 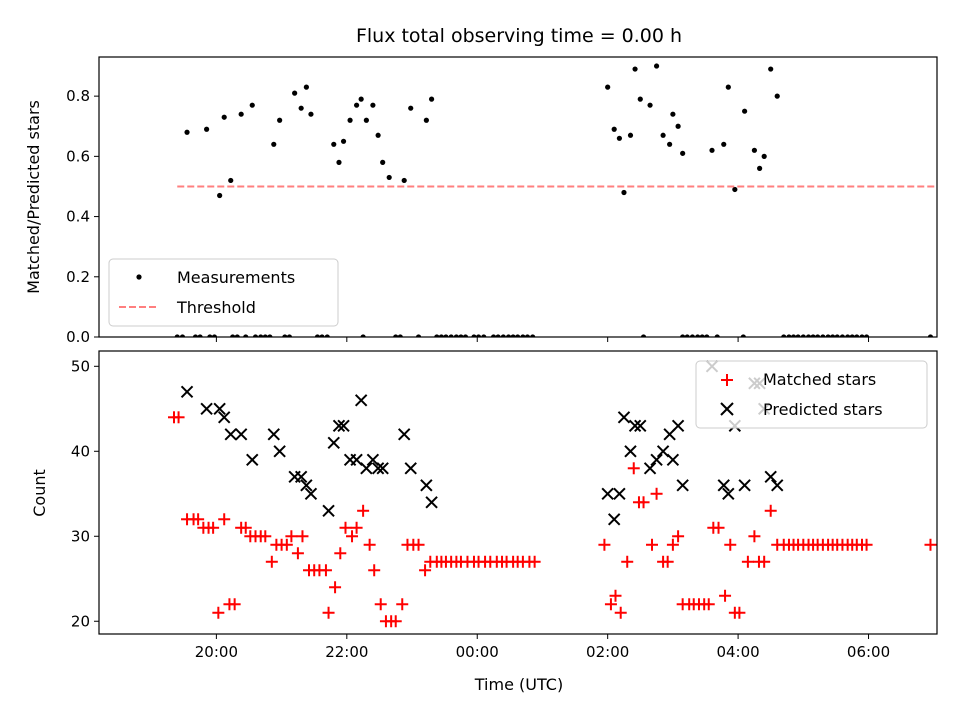 What do you see at coordinates (80, 366) in the screenshot?
I see `bottom-ytick-label: 50` at bounding box center [80, 366].